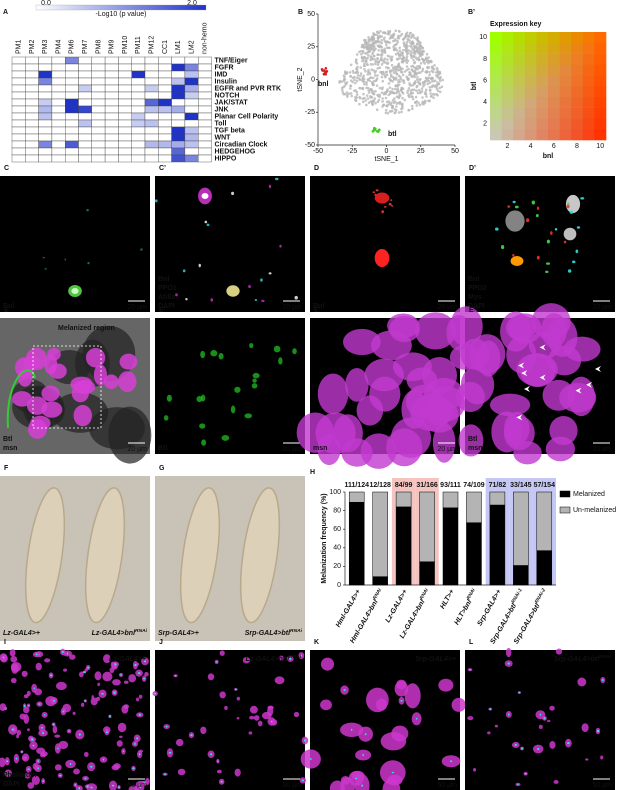 This screenshot has height=790, width=617. What do you see at coordinates (311, 47) in the screenshot?
I see `y-tick-label: 25` at bounding box center [311, 47].